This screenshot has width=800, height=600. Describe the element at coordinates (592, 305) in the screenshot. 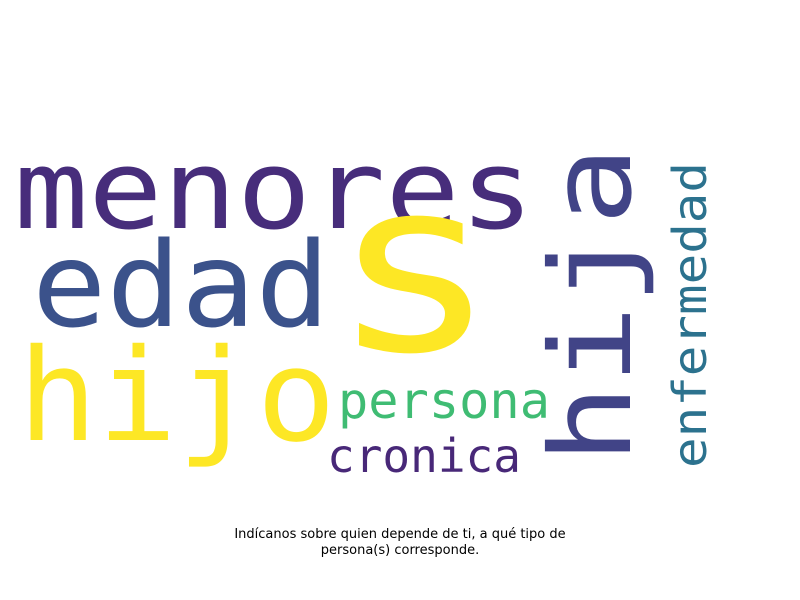

I see `word-hija: hija` at that location.